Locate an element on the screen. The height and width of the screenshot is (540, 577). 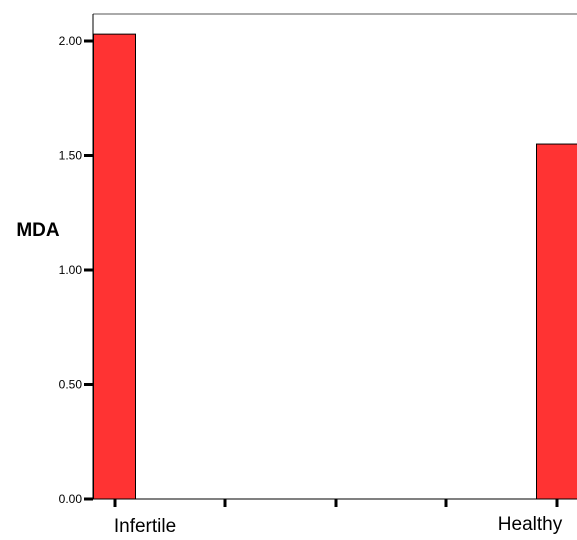
y-axis-title: MDA is located at coordinates (38, 230).